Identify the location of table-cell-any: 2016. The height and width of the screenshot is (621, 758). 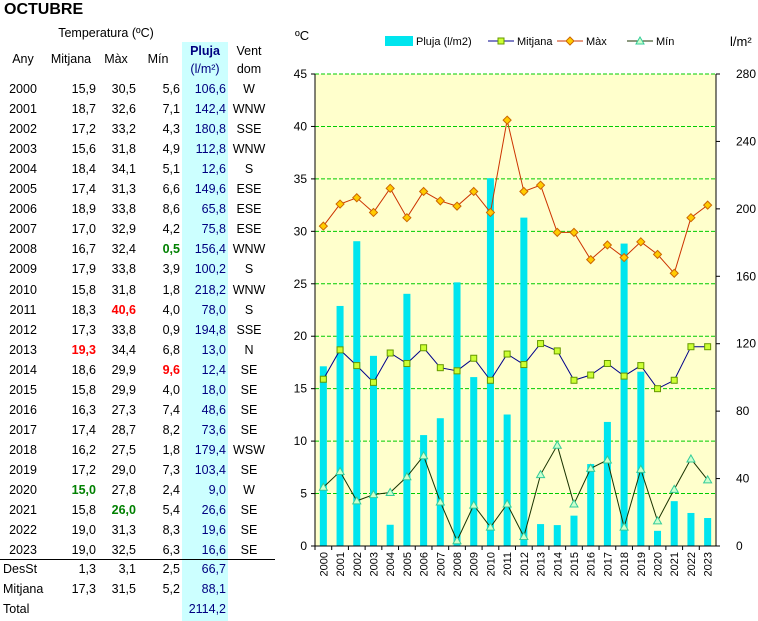
(23, 409).